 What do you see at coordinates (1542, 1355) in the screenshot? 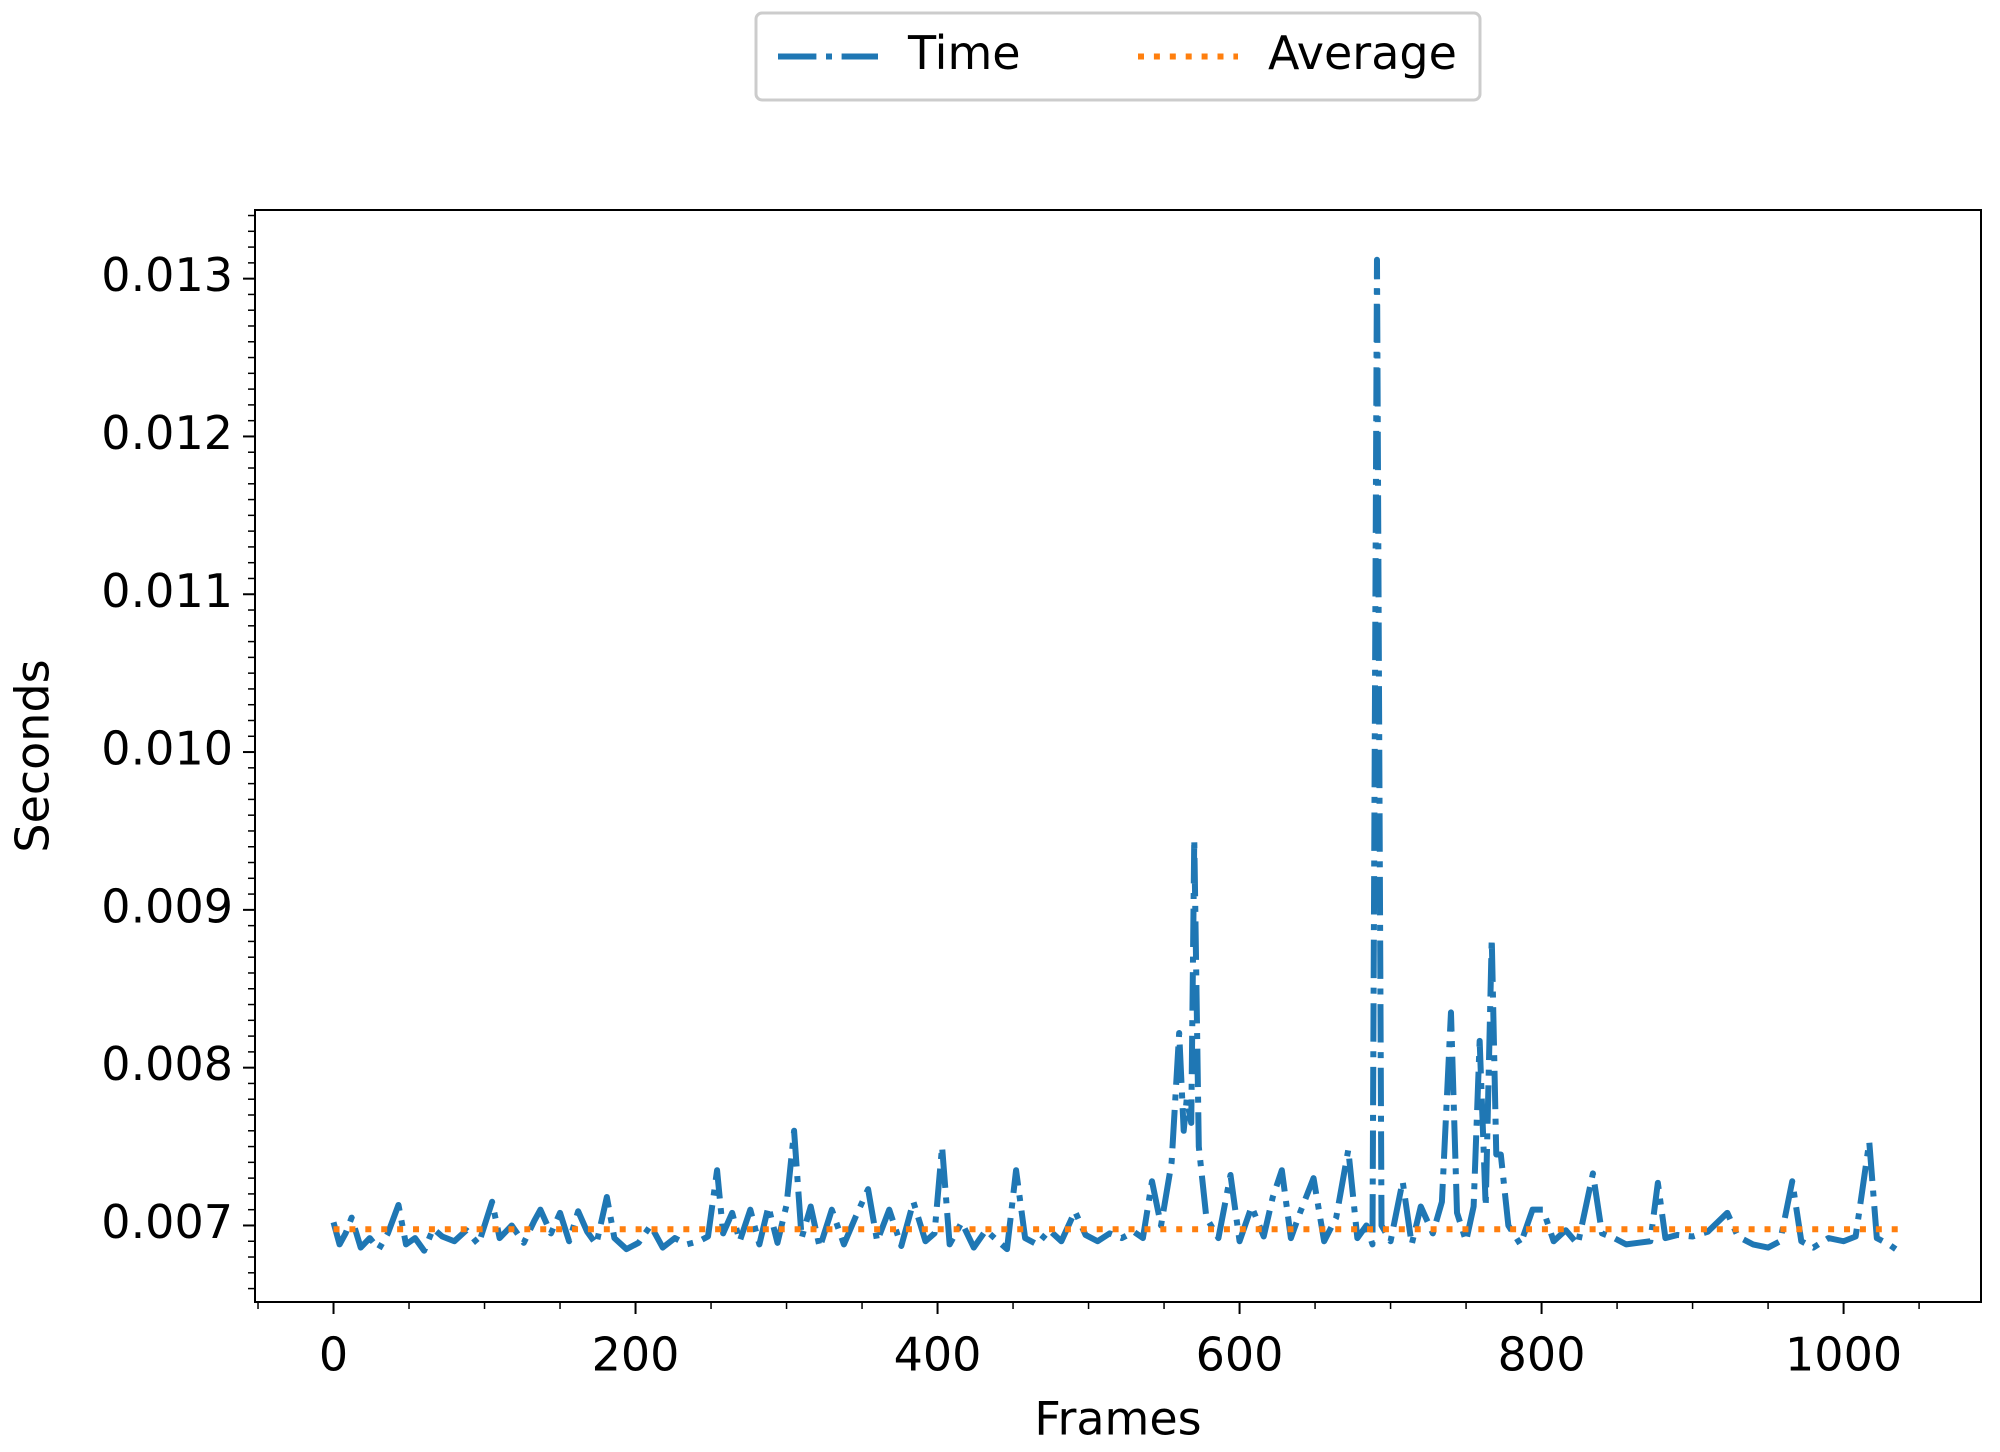
I see `x-tick-label: 800` at bounding box center [1542, 1355].